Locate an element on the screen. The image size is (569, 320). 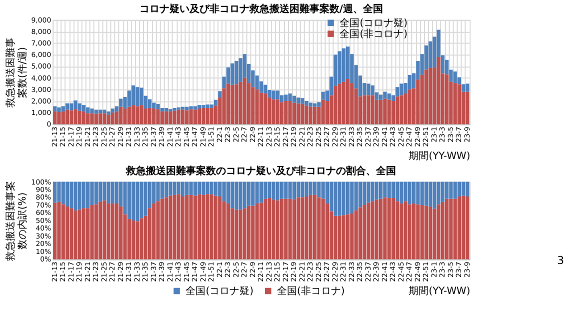
x-axis-title: 期間(YY-WW) is located at coordinates (439, 156).